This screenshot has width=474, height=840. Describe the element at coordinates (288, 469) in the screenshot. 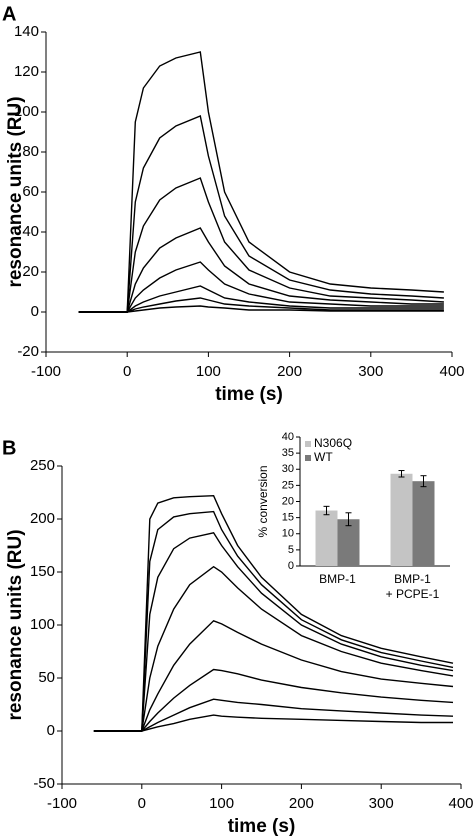

I see `y-tick-label: 30` at that location.